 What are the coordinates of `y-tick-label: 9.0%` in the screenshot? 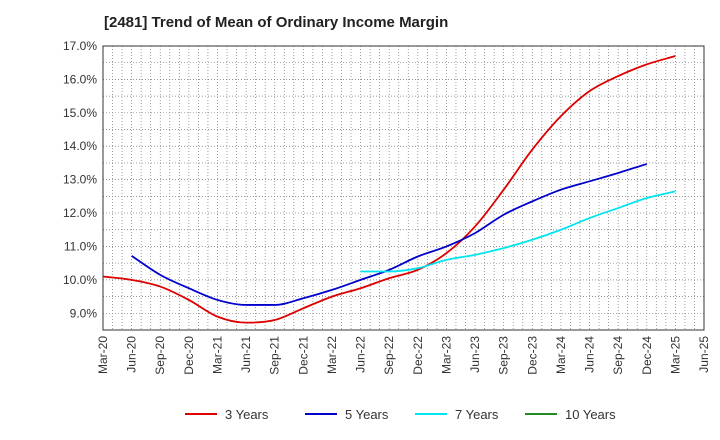 It's located at (84, 313).